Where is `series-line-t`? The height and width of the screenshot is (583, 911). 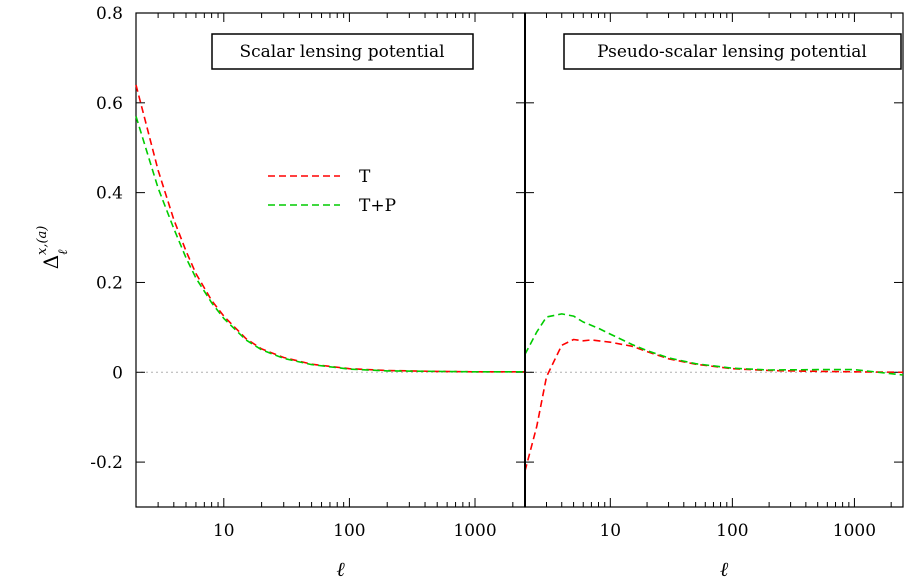 series-line-t is located at coordinates (714, 405).